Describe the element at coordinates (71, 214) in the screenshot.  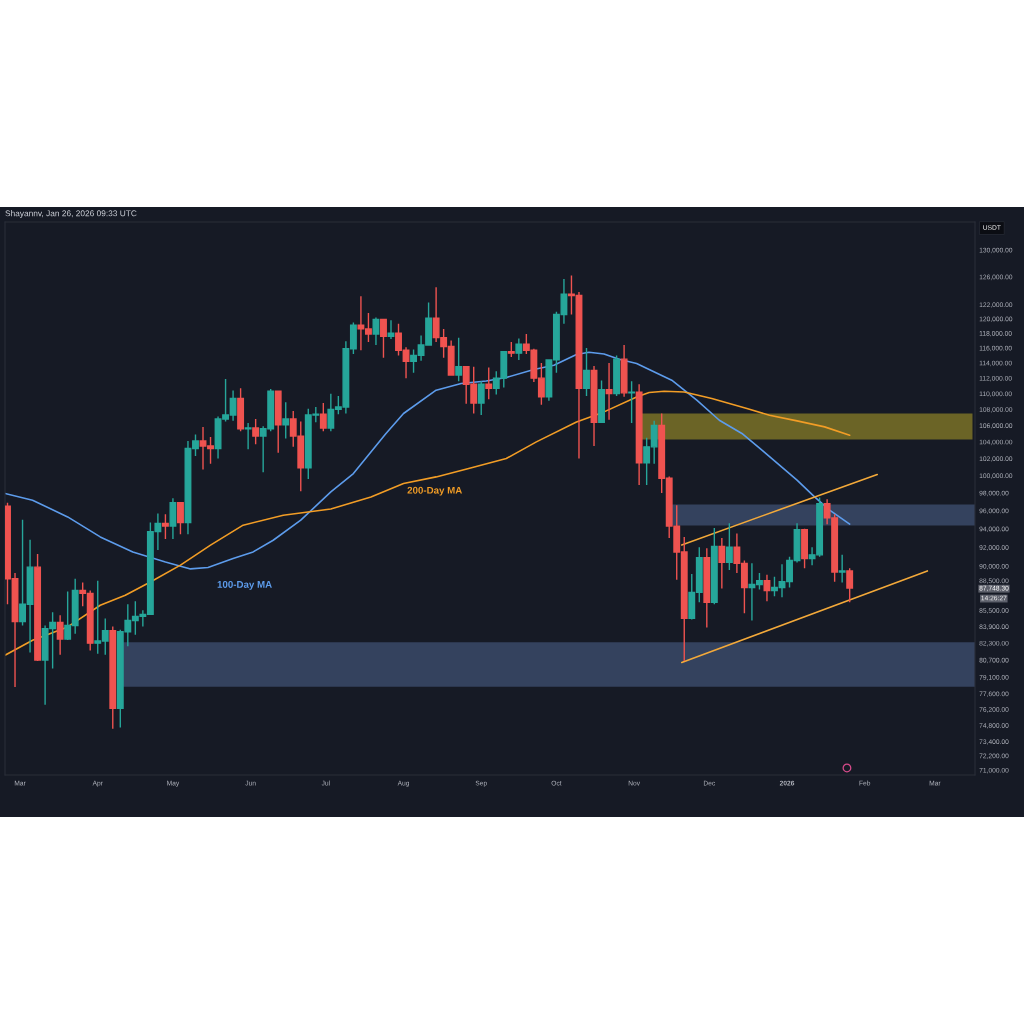
I see `text: Shayannv, Jan 26, 2026 09:33 UTC` at that location.